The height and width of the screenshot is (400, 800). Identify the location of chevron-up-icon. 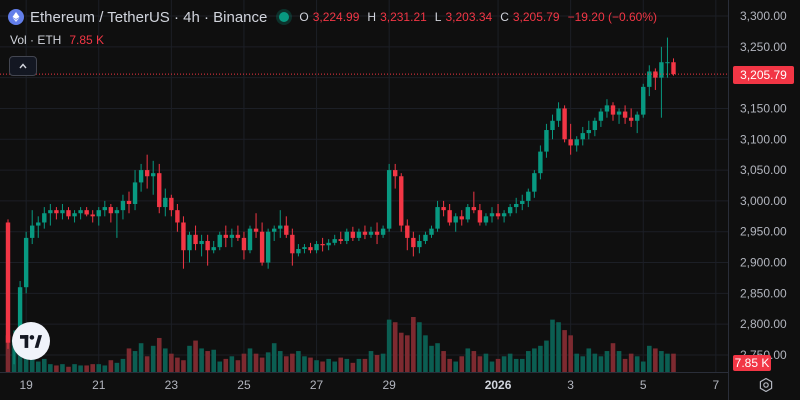
(23, 66).